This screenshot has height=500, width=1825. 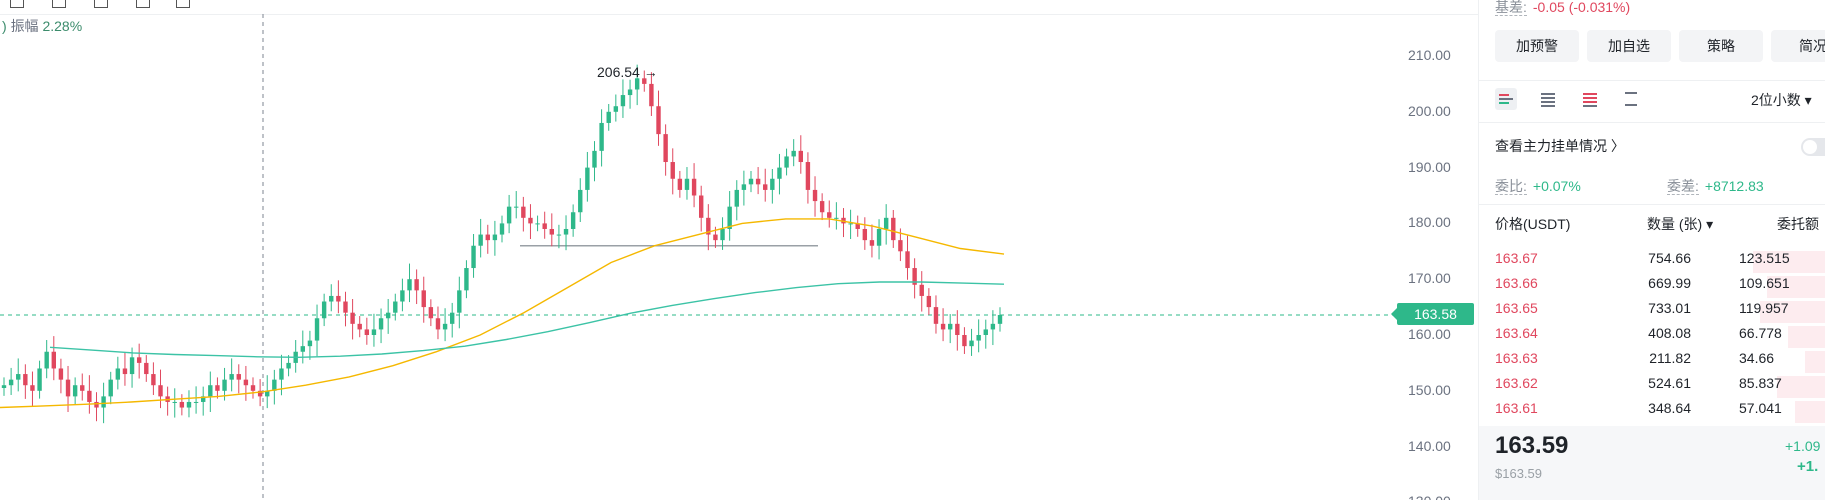 I want to click on main-force-toggle, so click(x=1813, y=147).